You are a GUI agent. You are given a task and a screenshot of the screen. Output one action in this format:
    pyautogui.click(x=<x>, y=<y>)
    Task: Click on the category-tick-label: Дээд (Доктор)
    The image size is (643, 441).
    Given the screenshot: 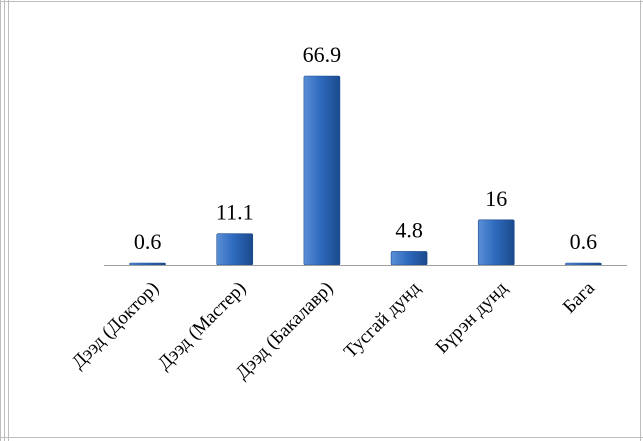 What is the action you would take?
    pyautogui.click(x=115, y=325)
    